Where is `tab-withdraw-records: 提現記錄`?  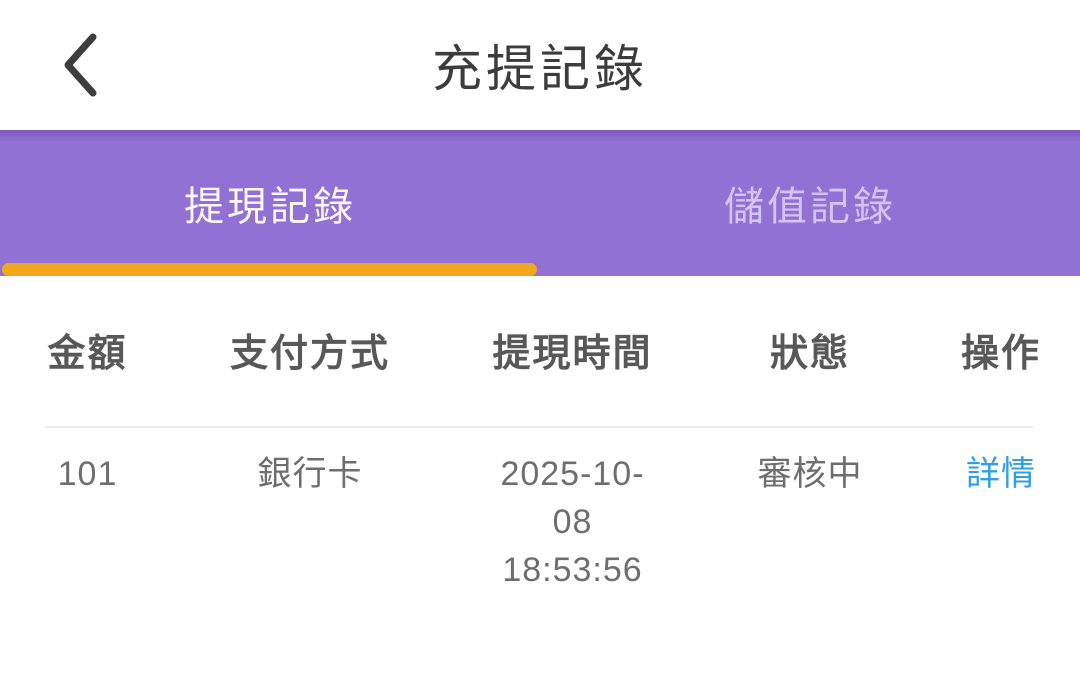
tab-withdraw-records: 提現記錄 is located at coordinates (270, 203).